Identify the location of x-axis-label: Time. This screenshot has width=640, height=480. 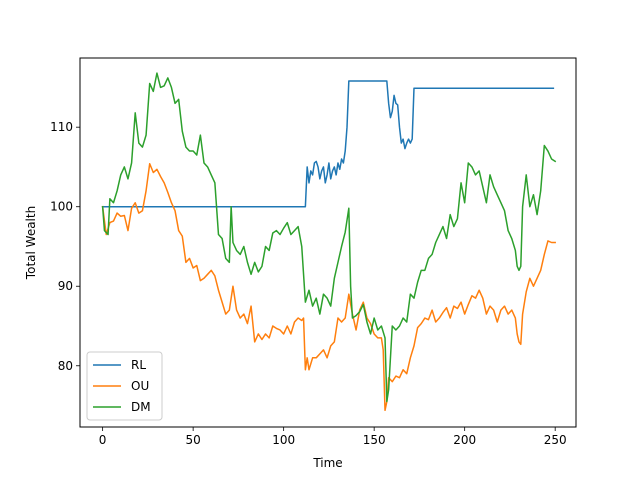
(327, 463).